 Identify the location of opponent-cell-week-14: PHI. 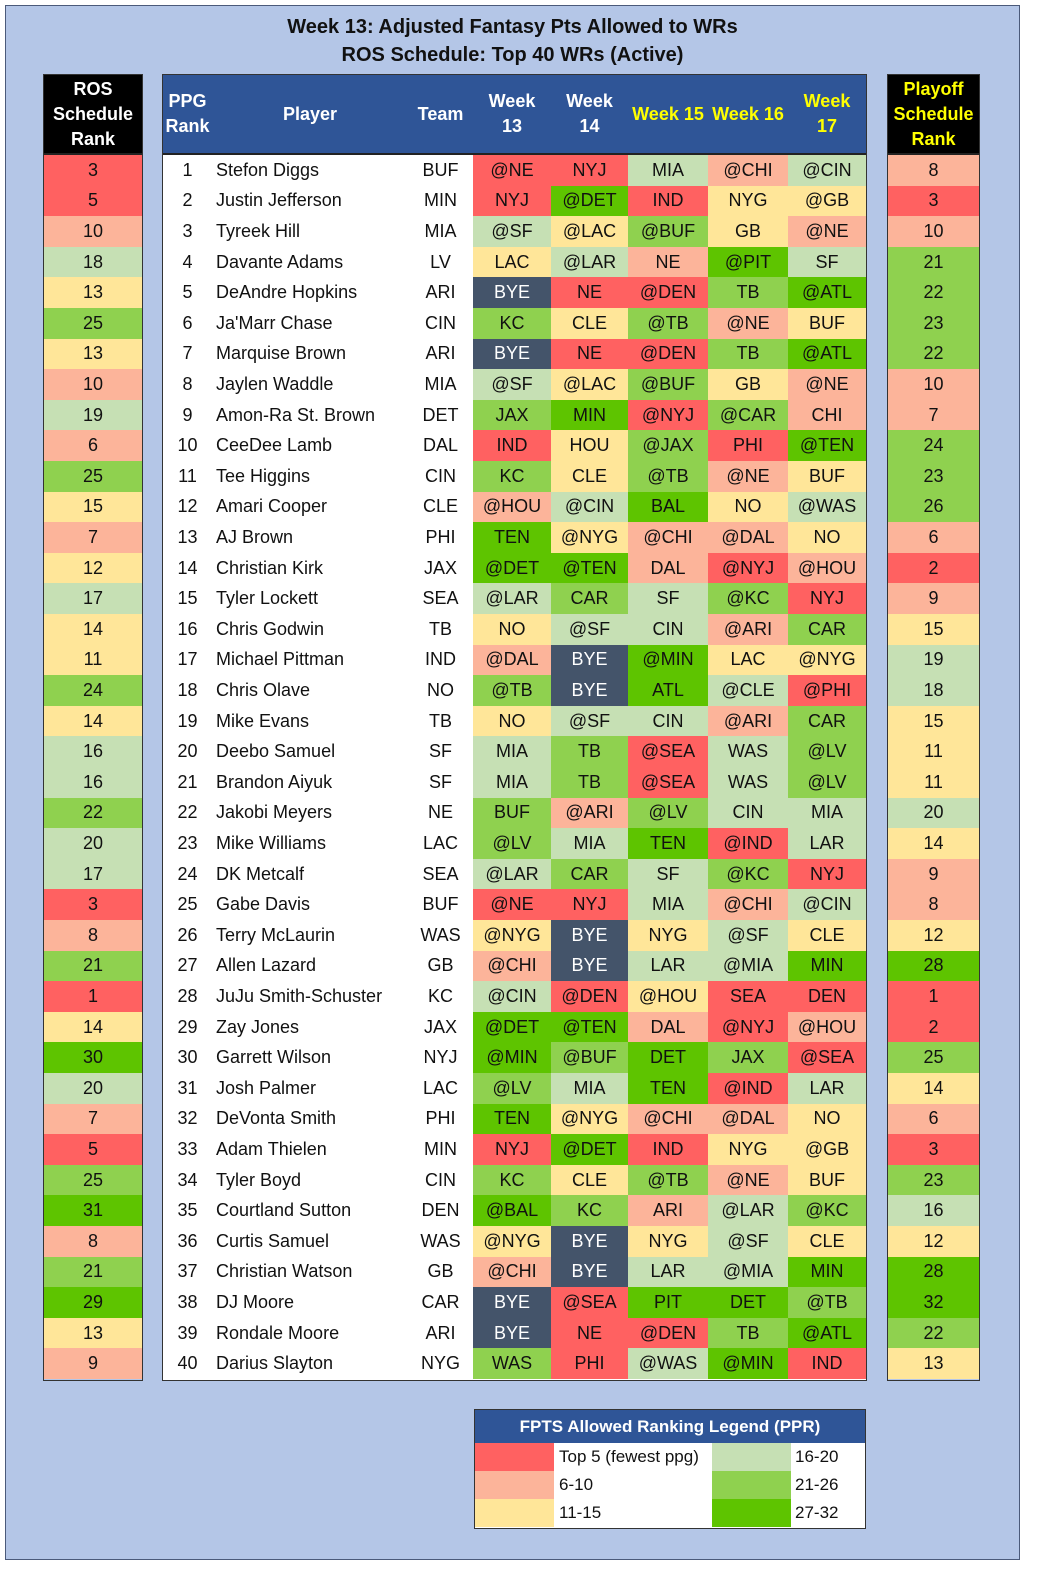
(589, 1363).